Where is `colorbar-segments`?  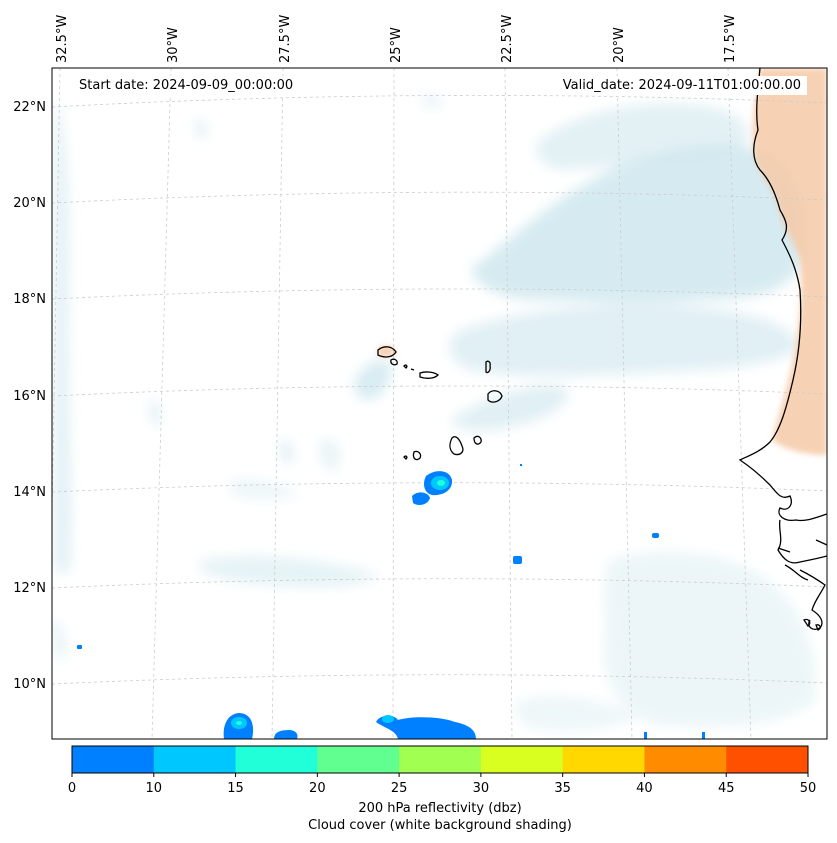 colorbar-segments is located at coordinates (440, 759).